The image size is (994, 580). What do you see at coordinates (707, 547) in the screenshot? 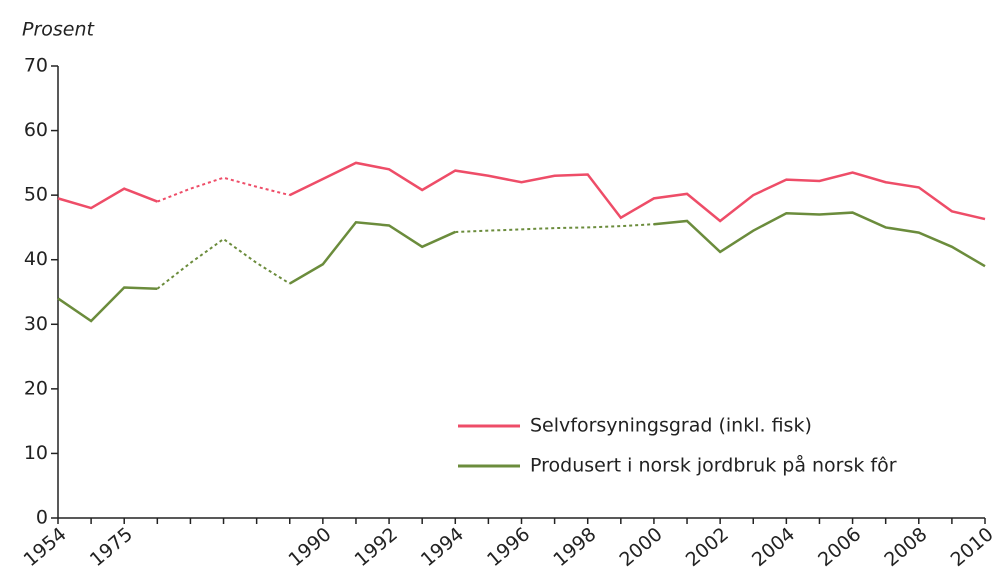
I see `x-tick-label: 2002` at bounding box center [707, 547].